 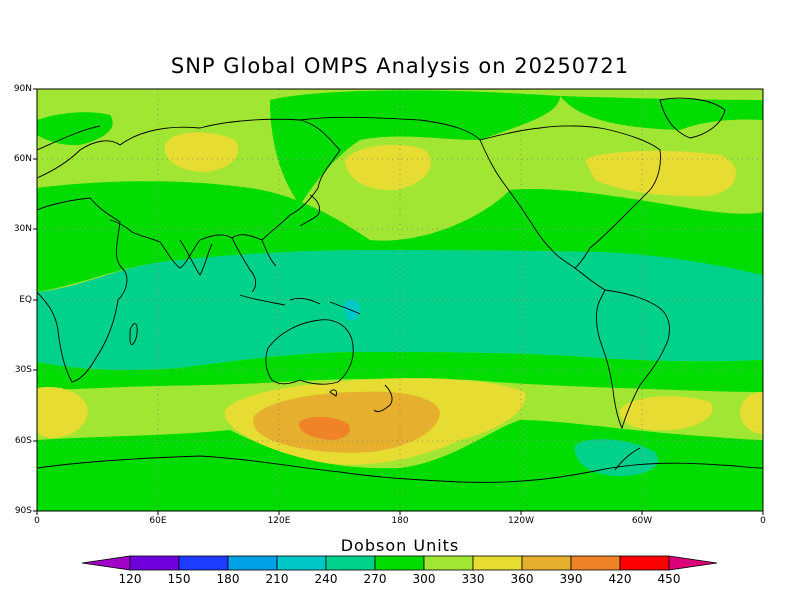 What do you see at coordinates (228, 579) in the screenshot?
I see `colorbar-label-180: 180` at bounding box center [228, 579].